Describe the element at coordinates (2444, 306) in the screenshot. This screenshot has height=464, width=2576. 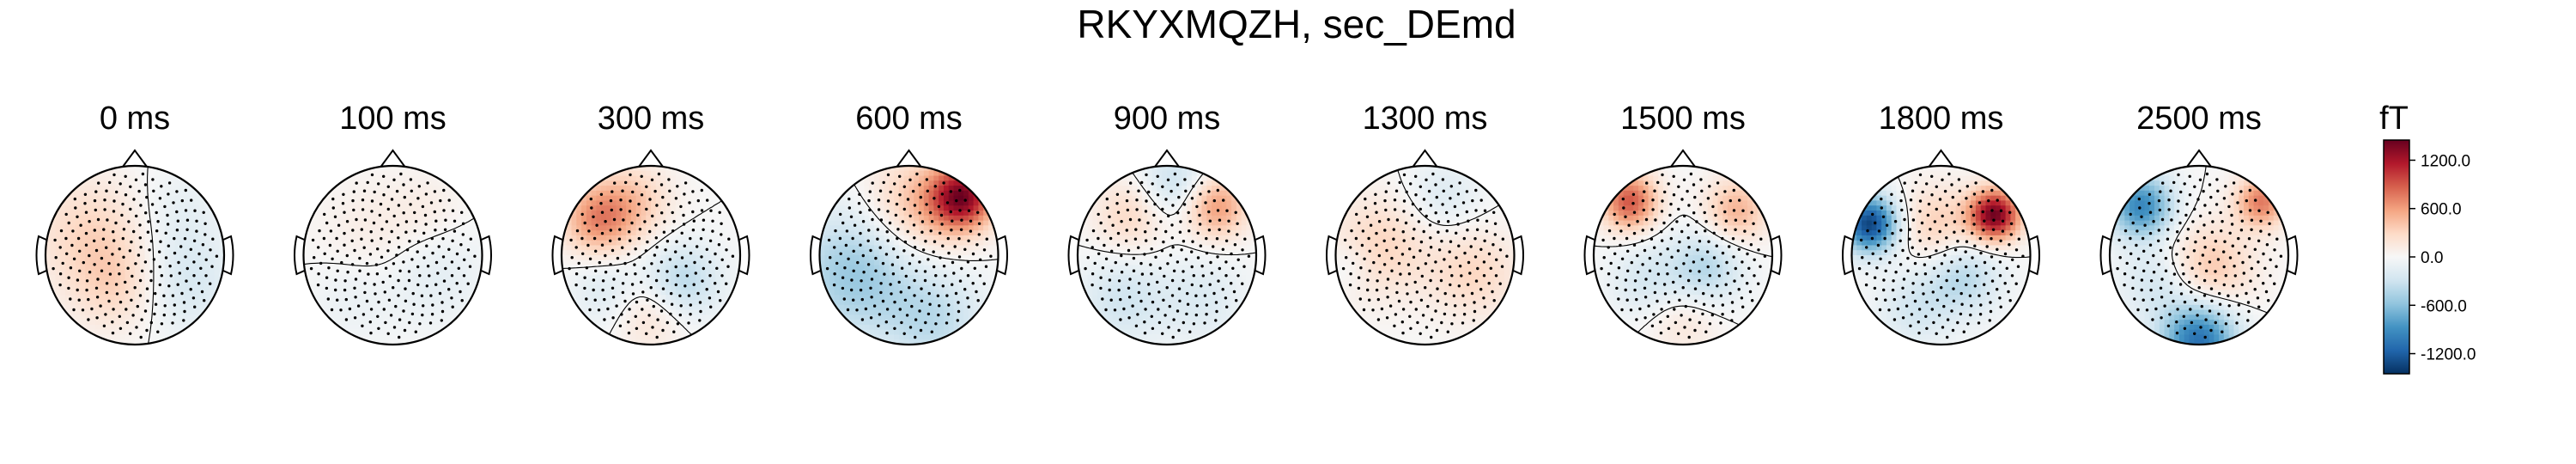
I see `colorbar-tick-label: -600.0` at that location.